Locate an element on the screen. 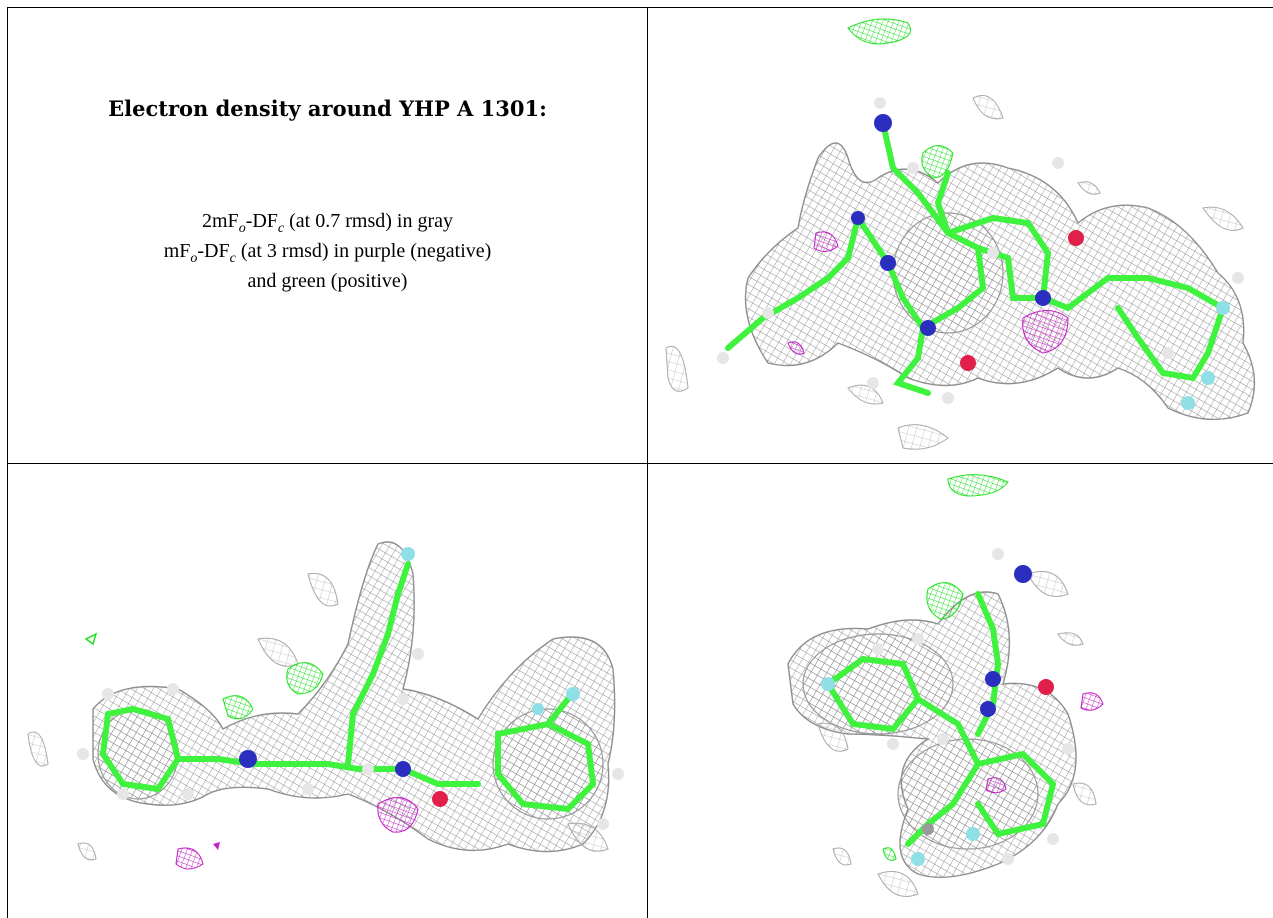  legend-text: 2mF is located at coordinates (220, 221).